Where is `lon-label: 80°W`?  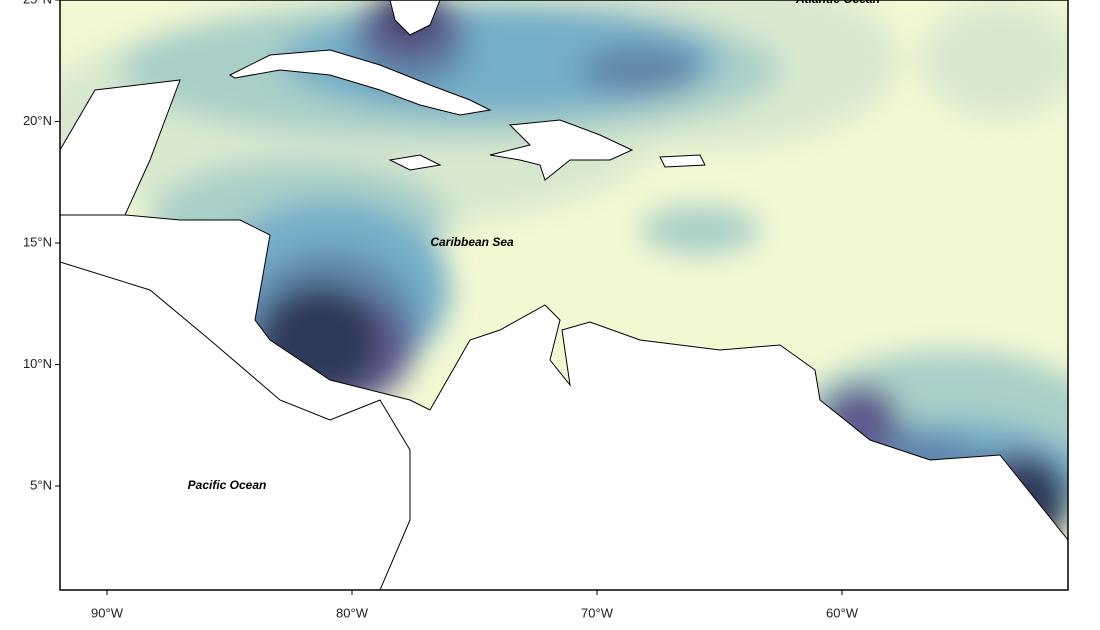
lon-label: 80°W is located at coordinates (352, 612).